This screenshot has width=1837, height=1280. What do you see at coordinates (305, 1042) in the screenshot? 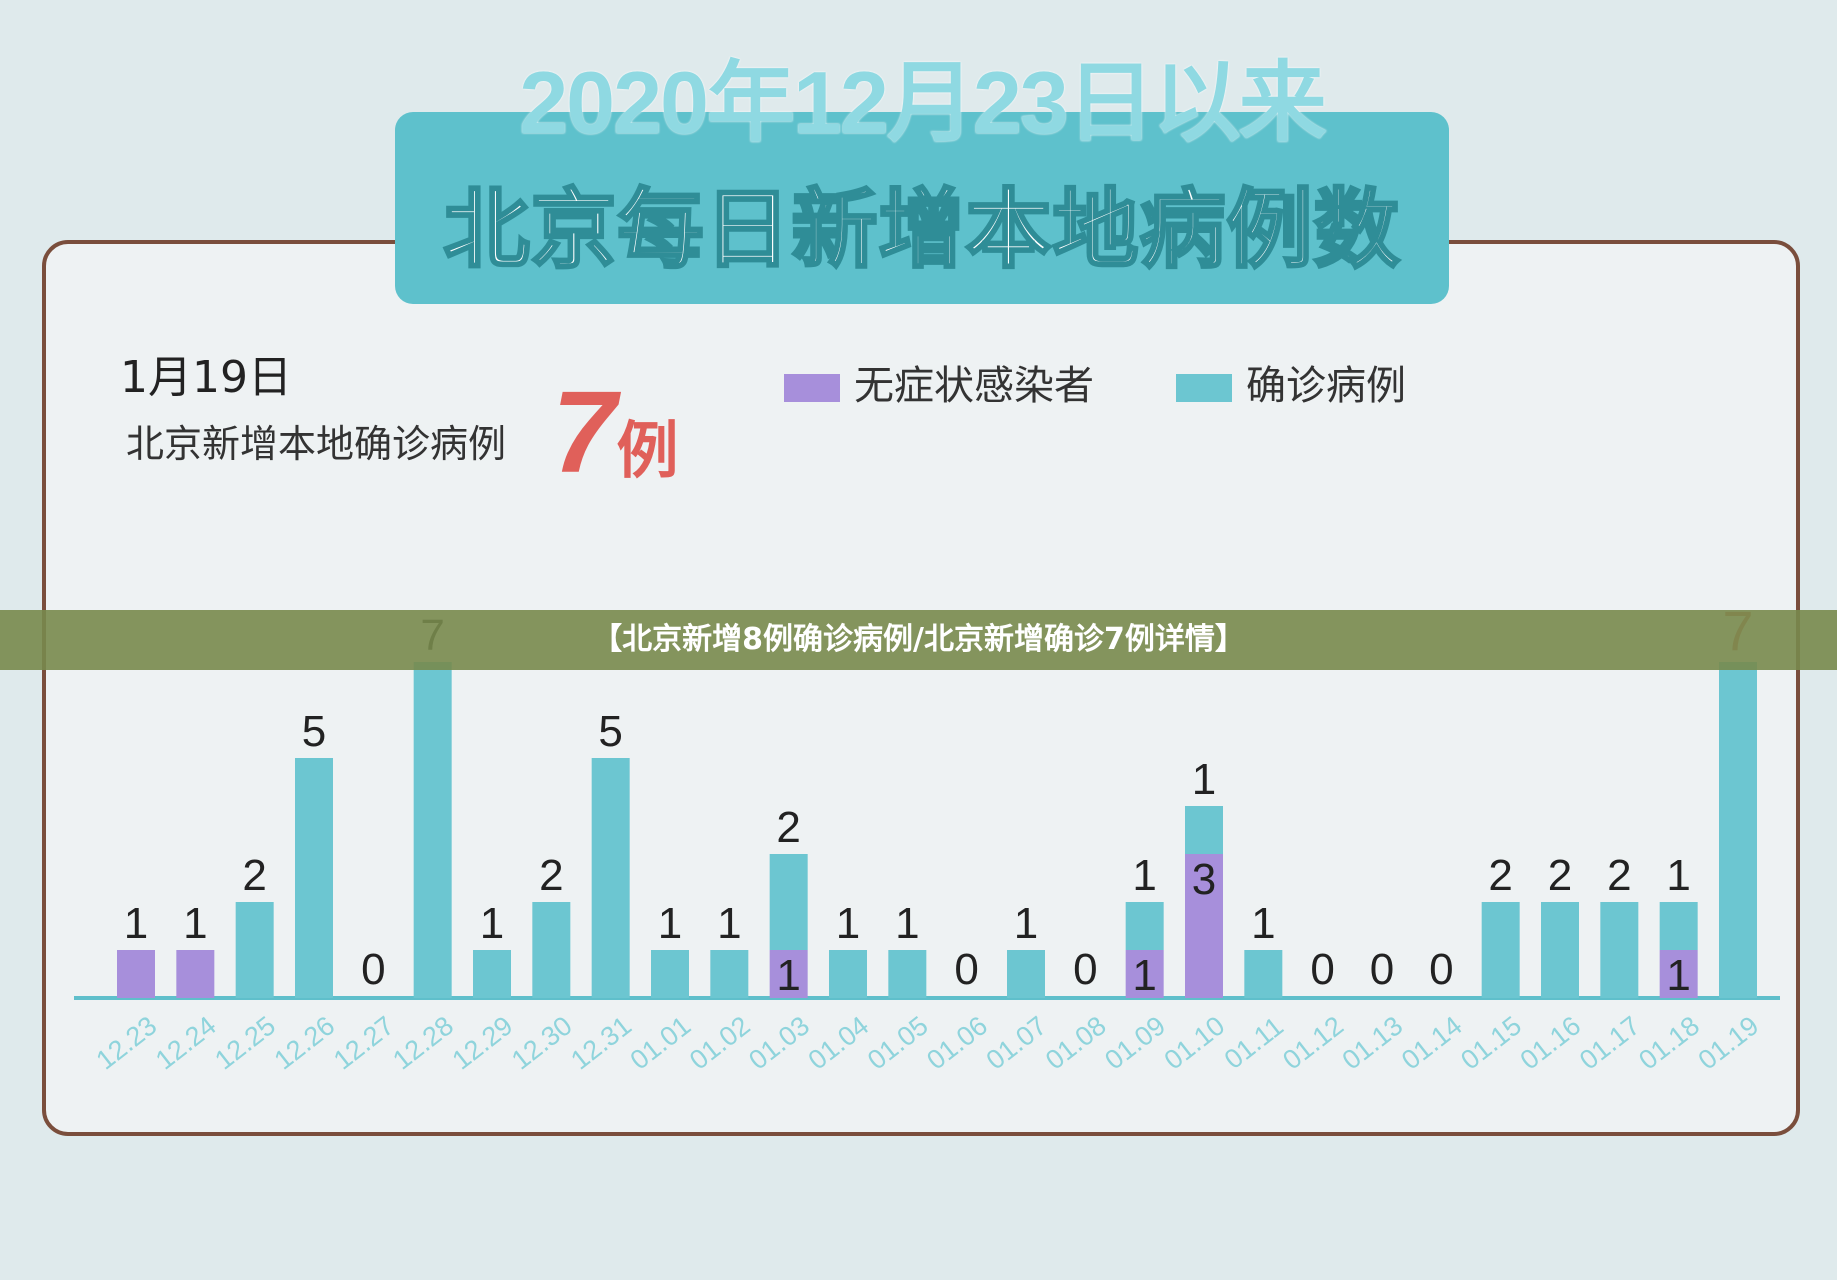
I see `x-tick-label: 12.26` at bounding box center [305, 1042].